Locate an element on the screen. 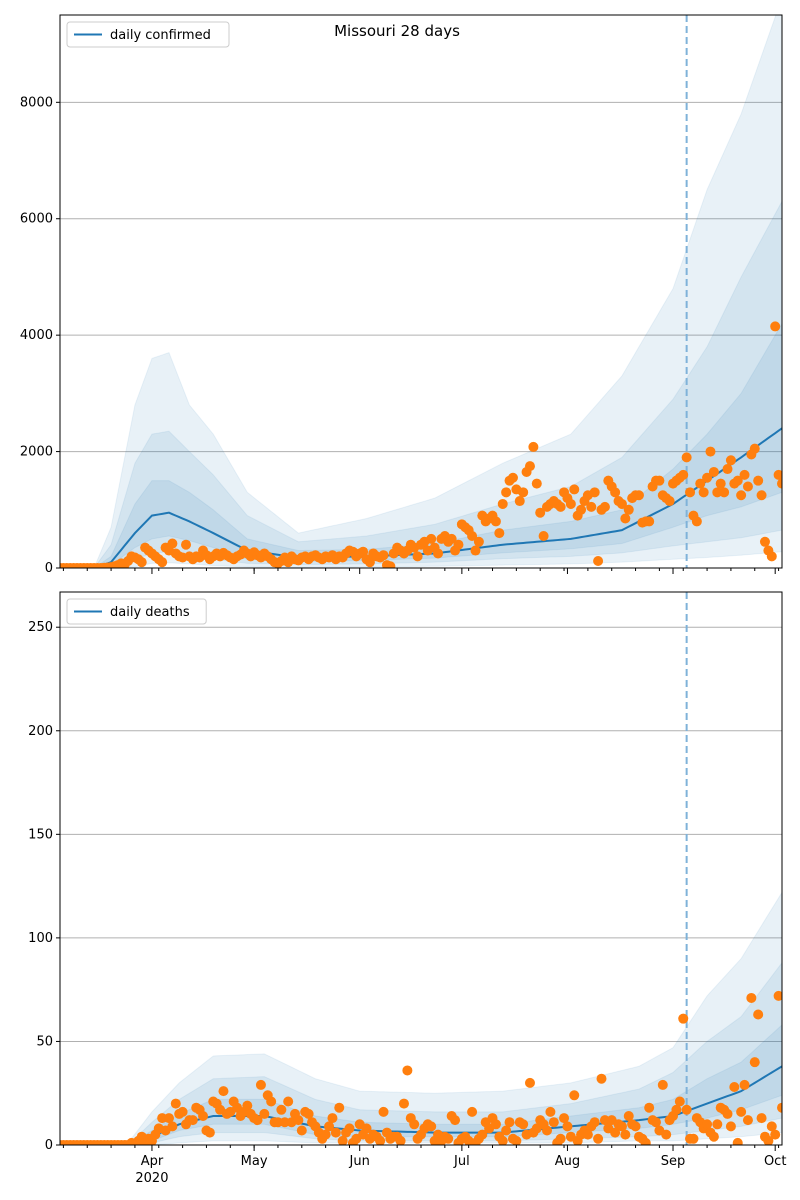 Image resolution: width=800 pixels, height=1200 pixels. y-tick-label: 250 is located at coordinates (40, 627).